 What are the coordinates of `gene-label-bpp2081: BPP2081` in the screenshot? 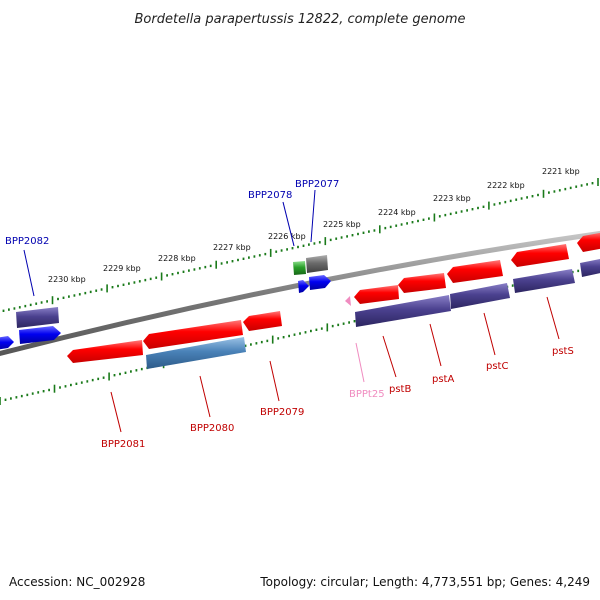 It's located at (123, 444).